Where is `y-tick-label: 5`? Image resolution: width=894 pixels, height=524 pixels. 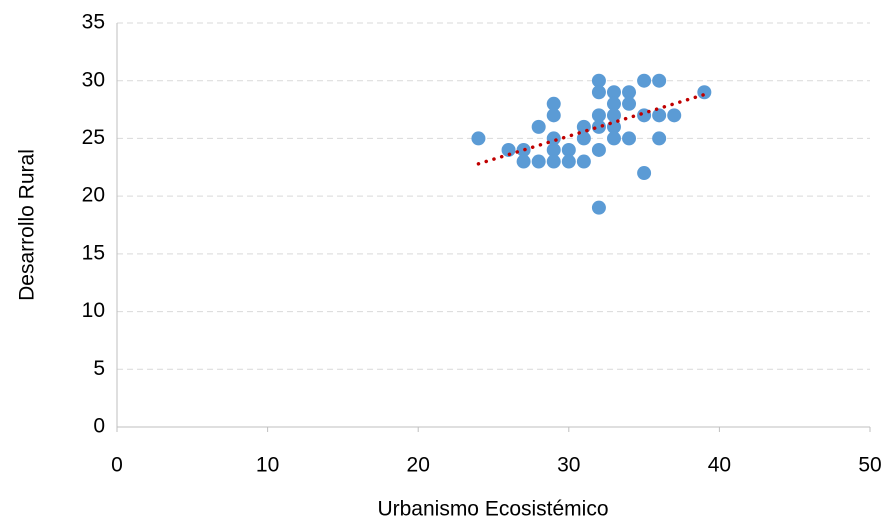 y-tick-label: 5 is located at coordinates (99, 368).